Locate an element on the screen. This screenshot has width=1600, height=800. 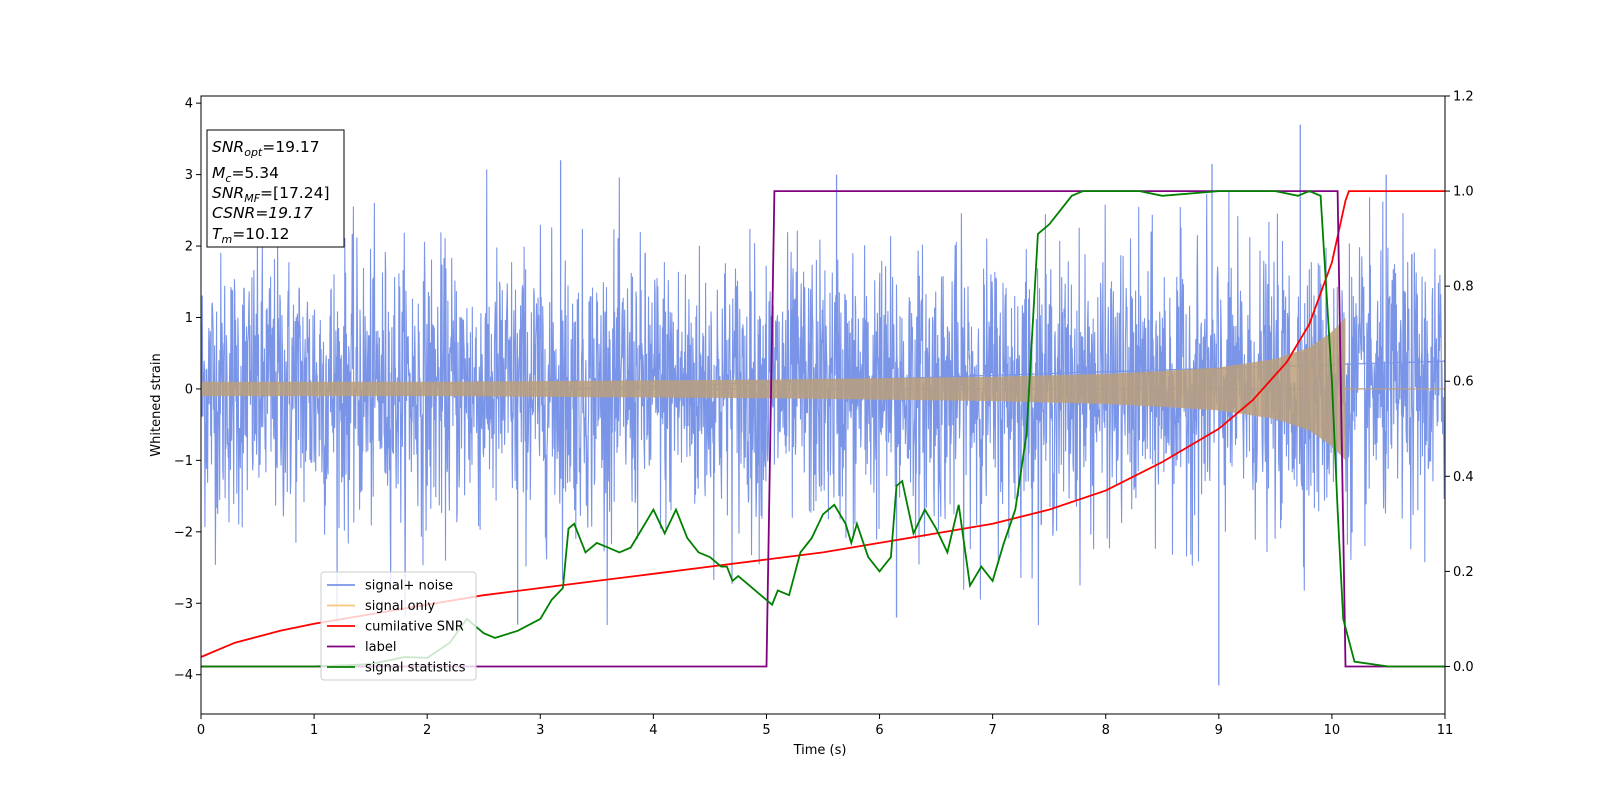
y-tick-label: −4 is located at coordinates (183, 675).